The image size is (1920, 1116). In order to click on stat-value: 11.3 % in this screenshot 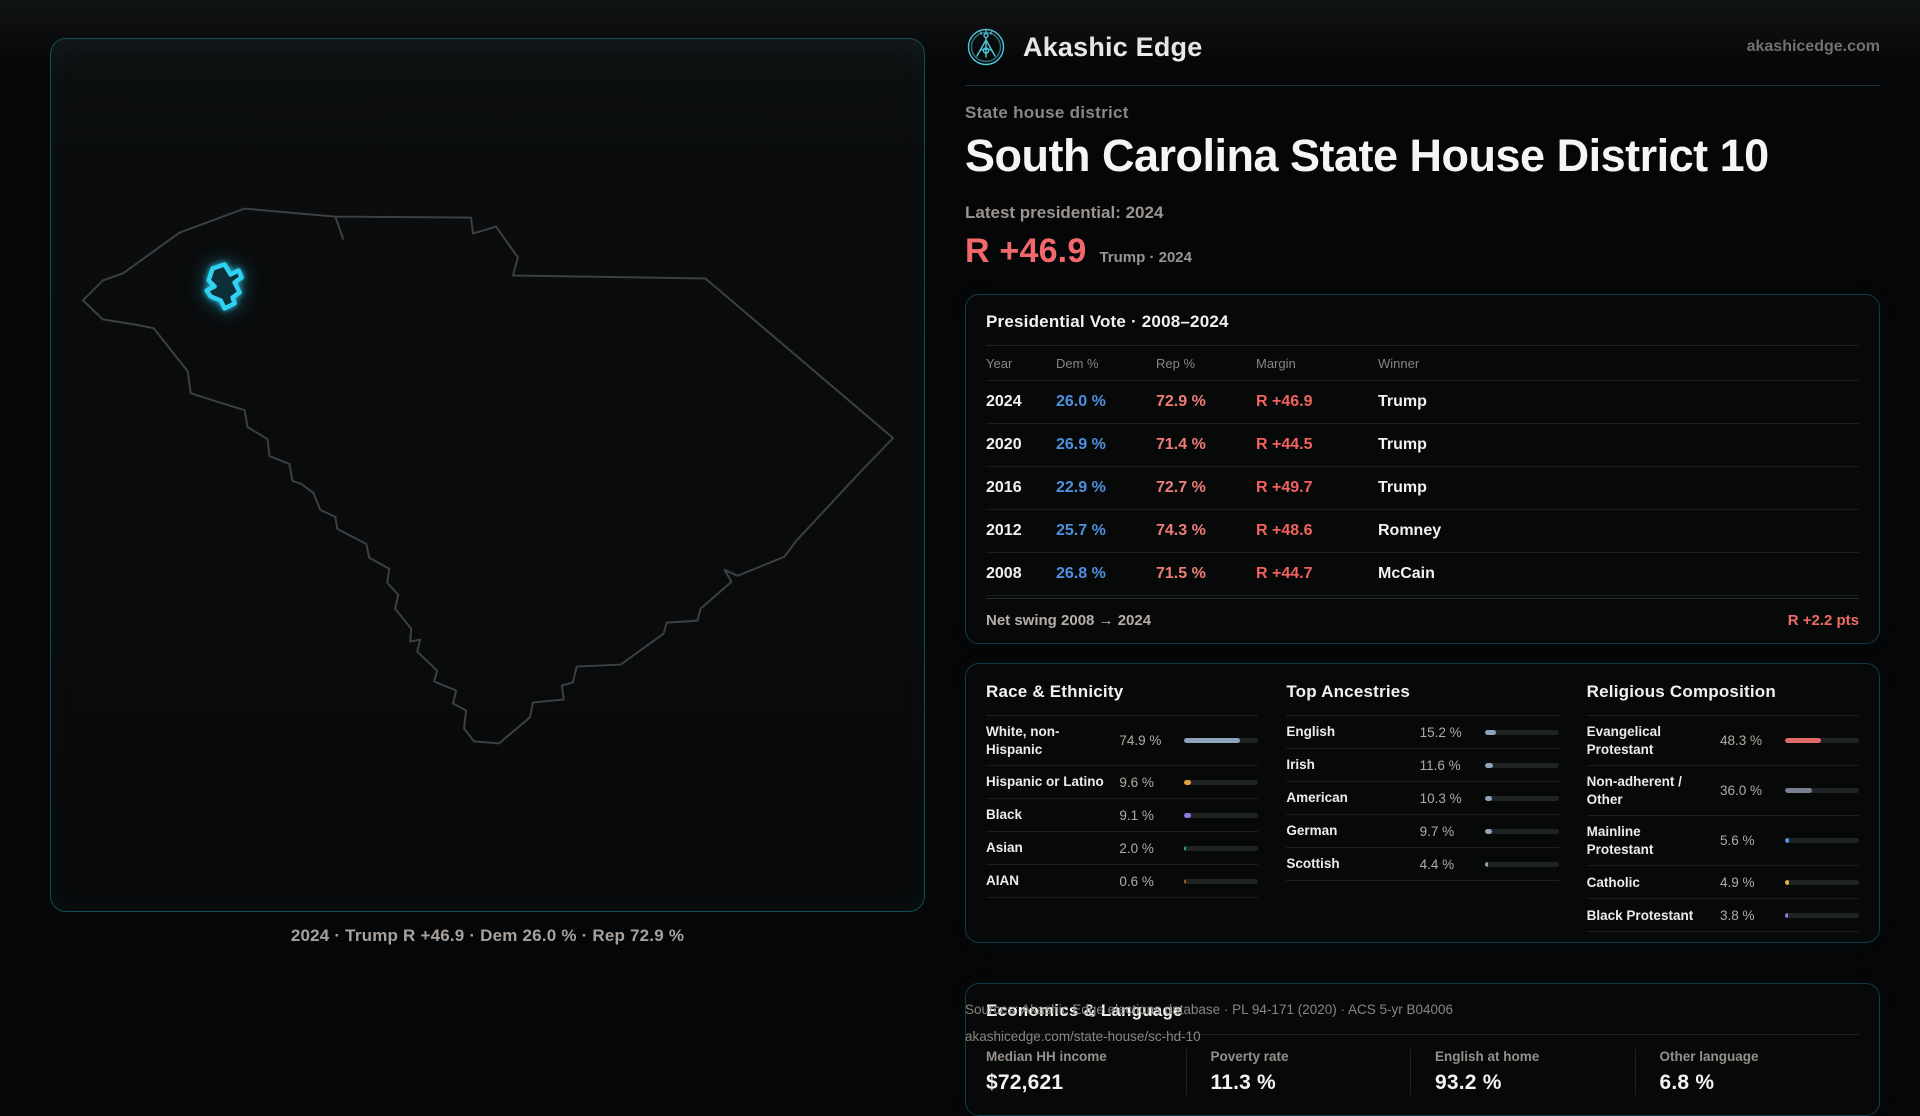, I will do `click(1243, 1083)`.